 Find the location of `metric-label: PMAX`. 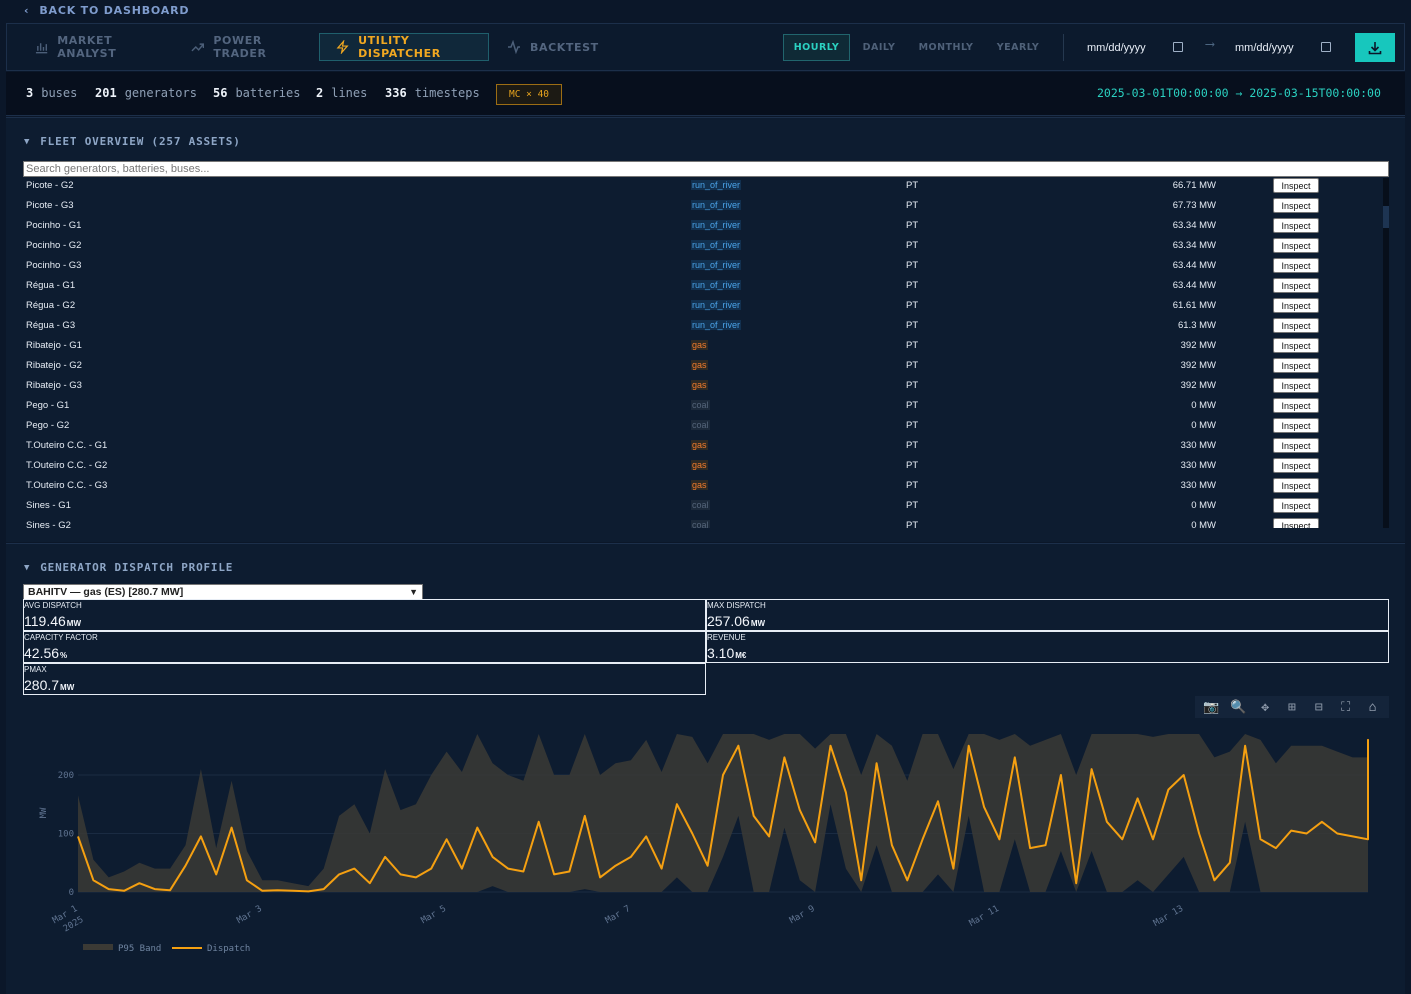

metric-label: PMAX is located at coordinates (35, 669).